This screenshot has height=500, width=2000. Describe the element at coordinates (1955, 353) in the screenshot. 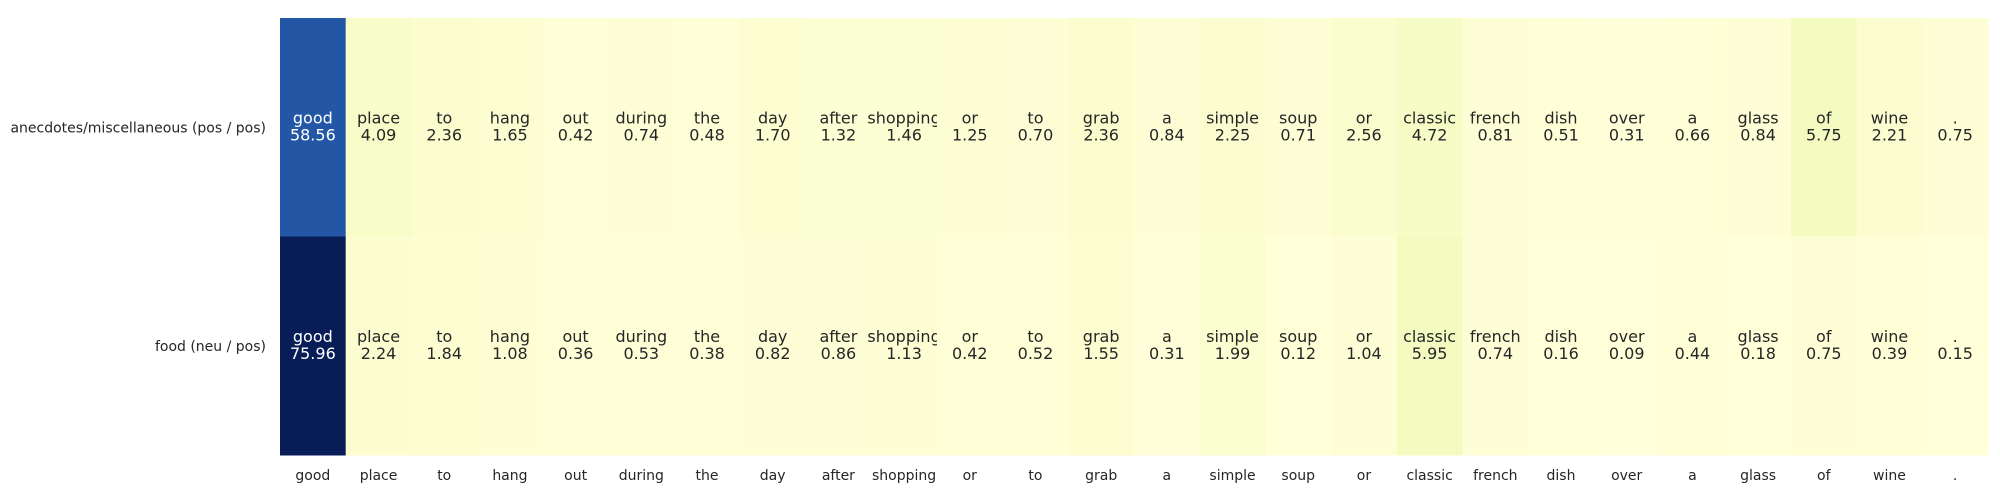

I see `cell-value-label: 0.15` at that location.